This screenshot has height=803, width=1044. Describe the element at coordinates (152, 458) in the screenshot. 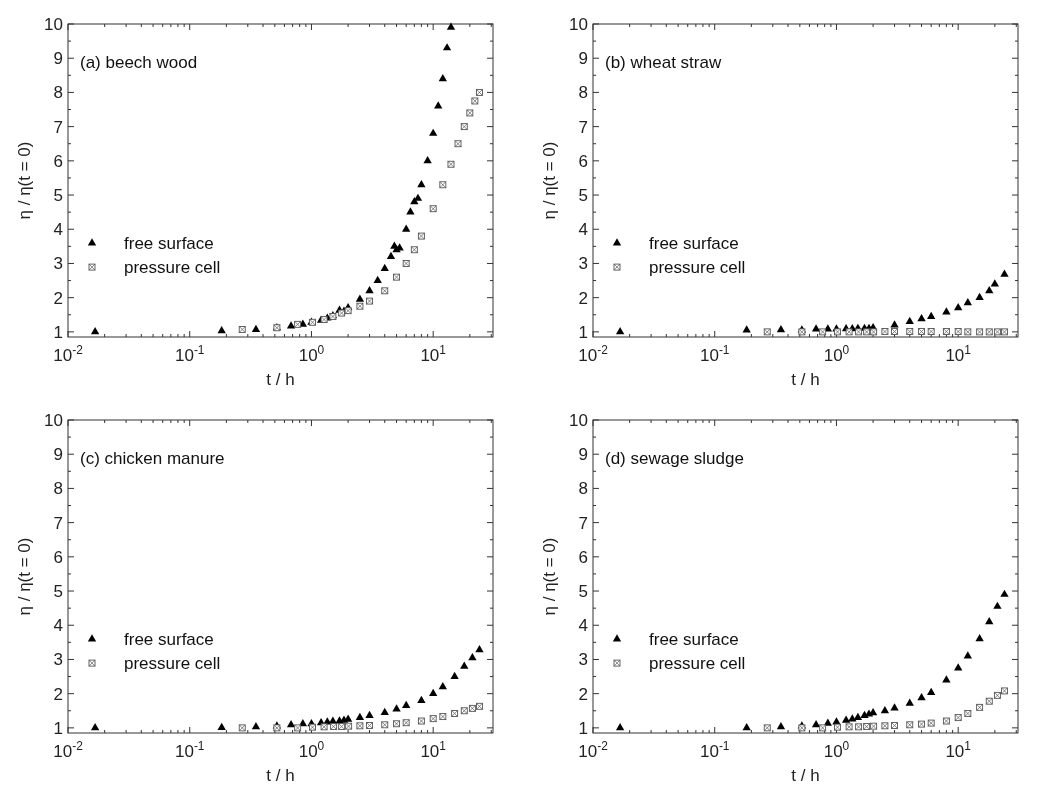

I see `annotation: (c) chicken manure` at that location.